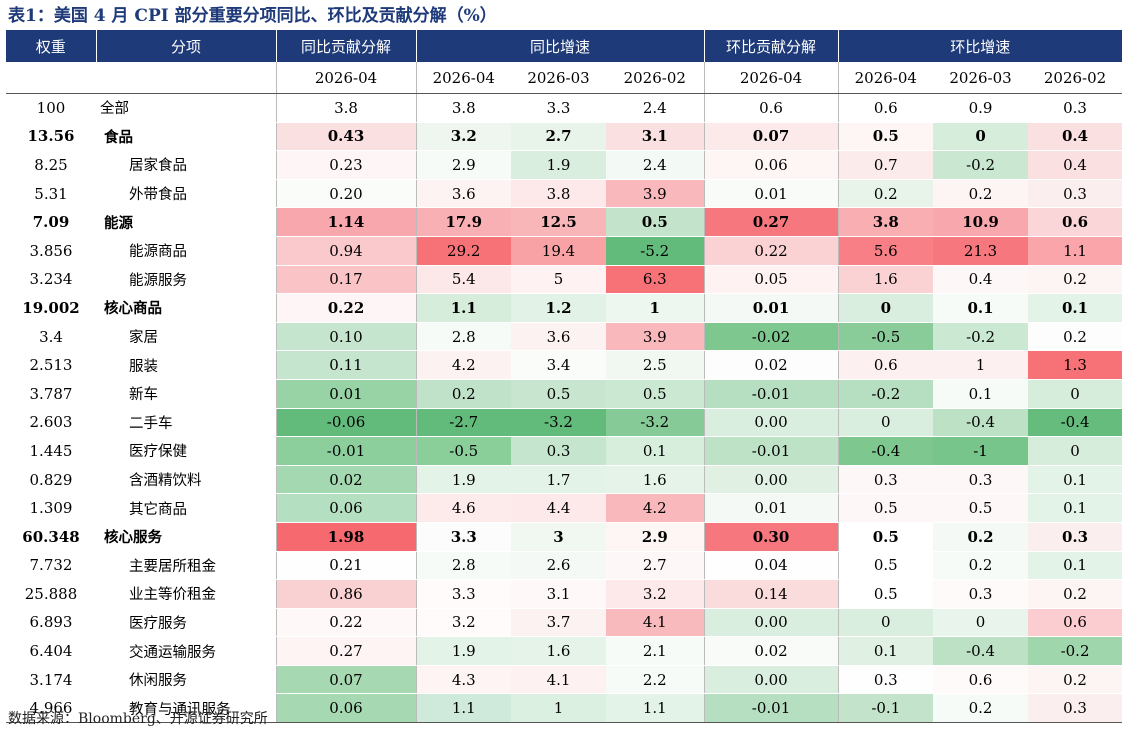 The height and width of the screenshot is (734, 1128). I want to click on value-cell: 4.1, so click(558, 680).